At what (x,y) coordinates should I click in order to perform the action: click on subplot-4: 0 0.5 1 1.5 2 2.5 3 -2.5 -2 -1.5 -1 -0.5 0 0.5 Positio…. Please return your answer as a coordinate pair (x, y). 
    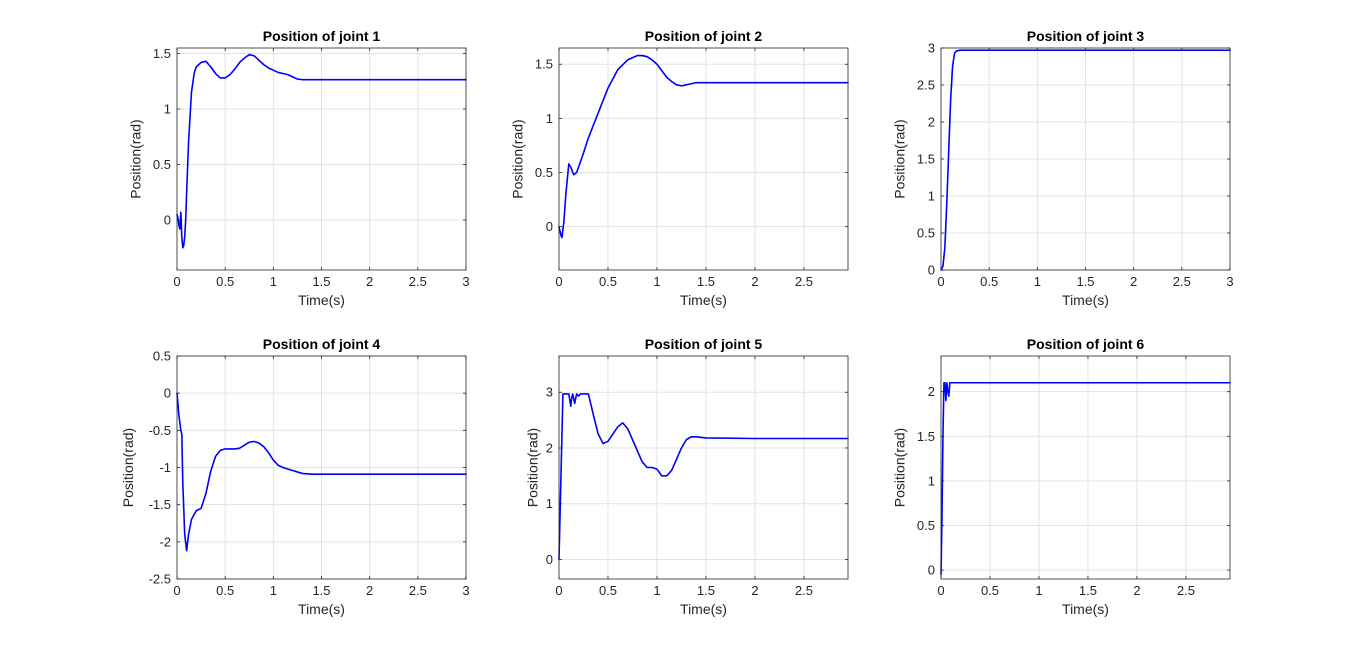
    Looking at the image, I should click on (295, 476).